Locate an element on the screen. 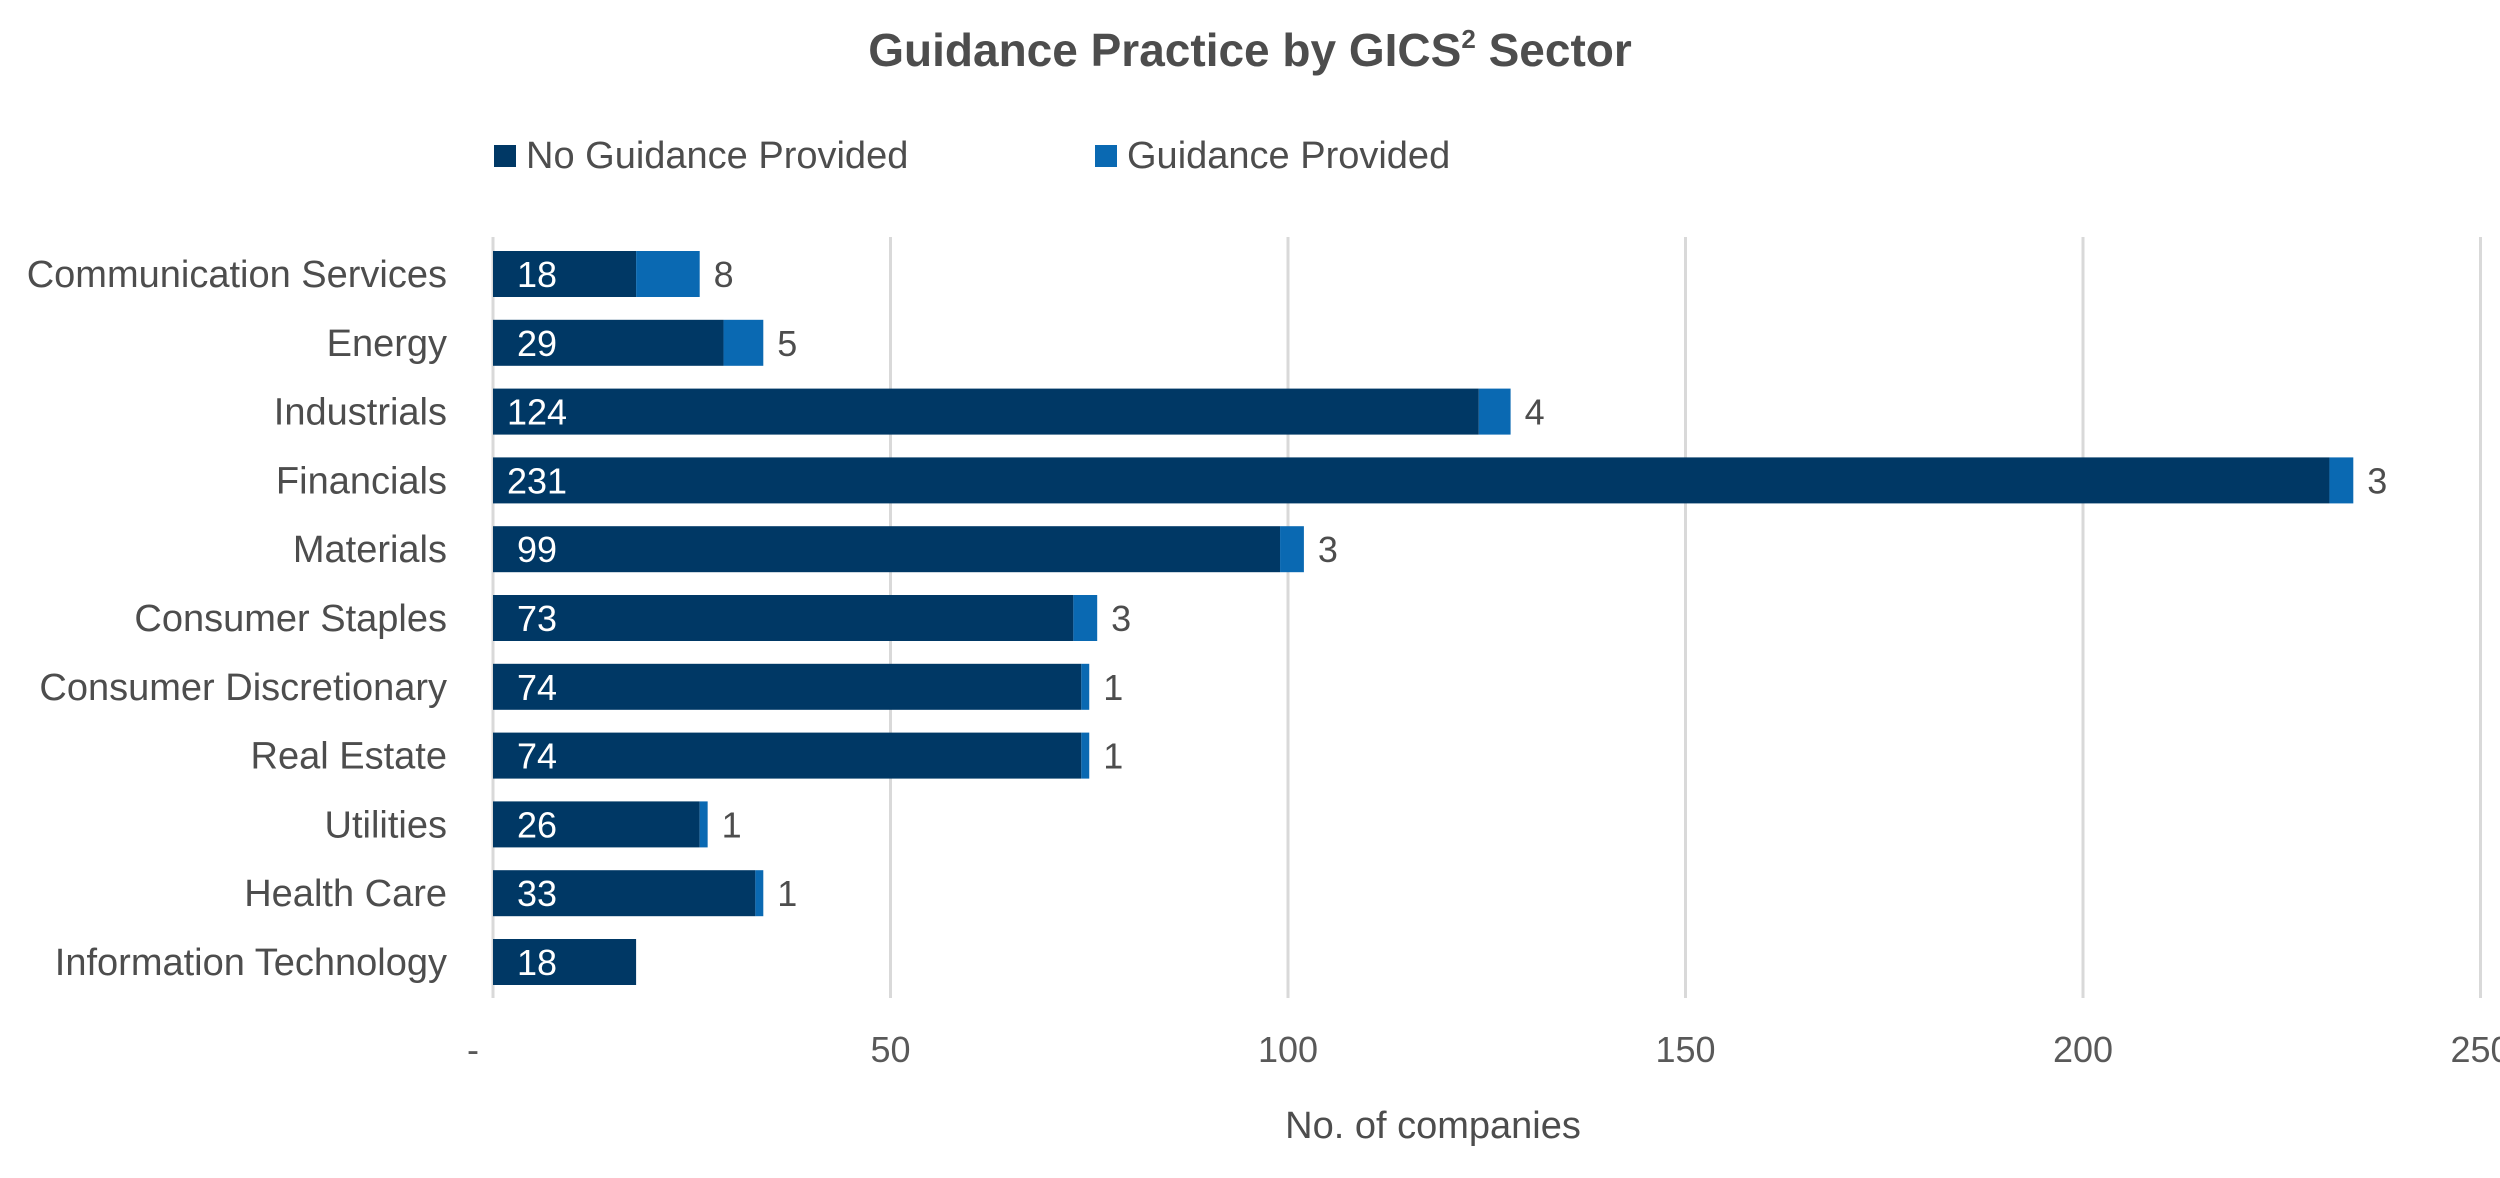 The width and height of the screenshot is (2500, 1178). chart-title-main: Guidance Practice by GICS is located at coordinates (1164, 50).